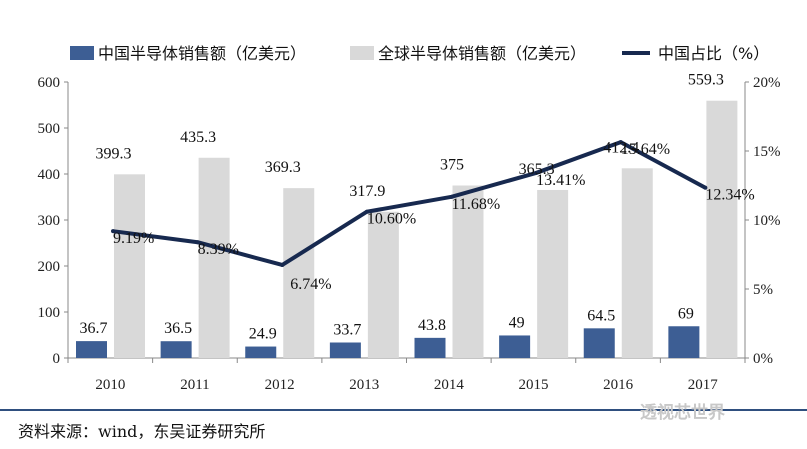 The width and height of the screenshot is (807, 449). Describe the element at coordinates (57, 359) in the screenshot. I see `y-left-tick-label: 0` at that location.